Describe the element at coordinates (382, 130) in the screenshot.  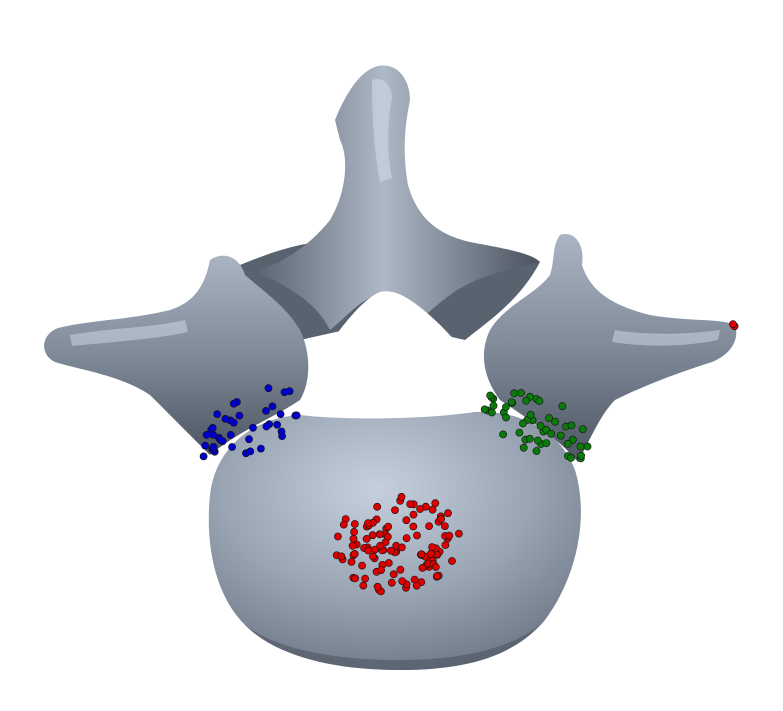
I see `spine-highlight` at that location.